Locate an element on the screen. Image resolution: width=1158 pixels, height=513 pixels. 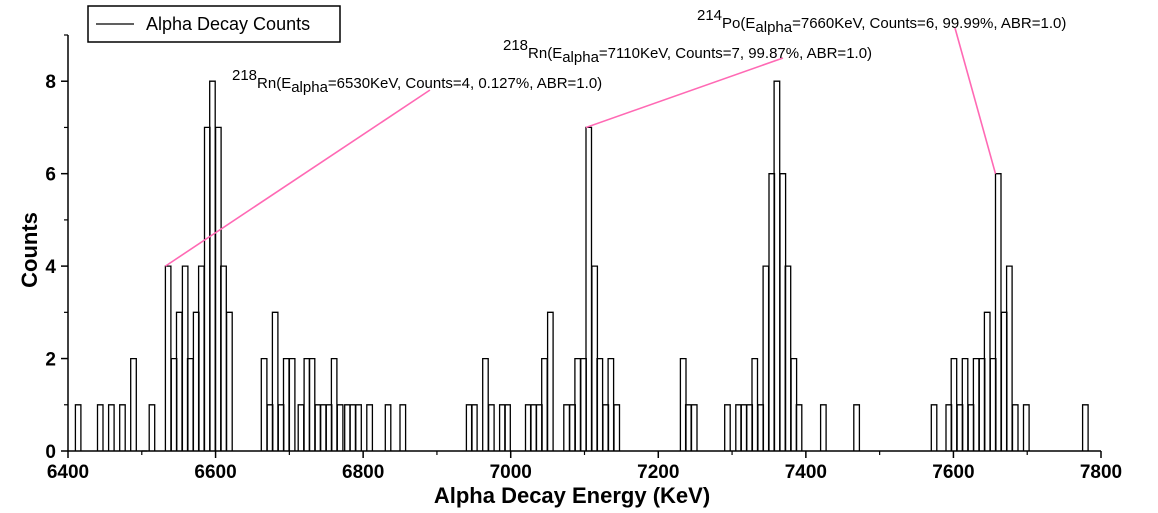
y-tick-label: 2 is located at coordinates (50, 360).